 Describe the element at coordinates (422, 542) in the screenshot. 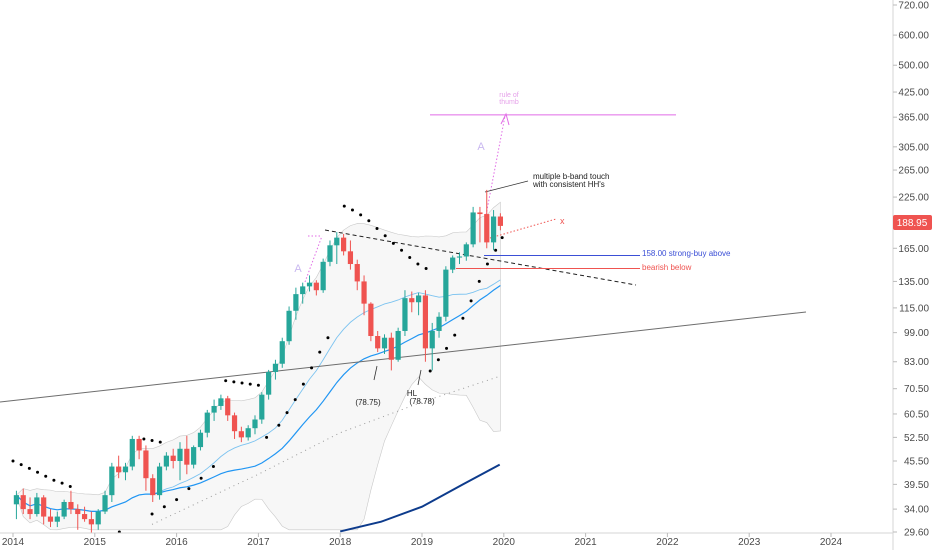

I see `time-tick-label: 2019` at that location.